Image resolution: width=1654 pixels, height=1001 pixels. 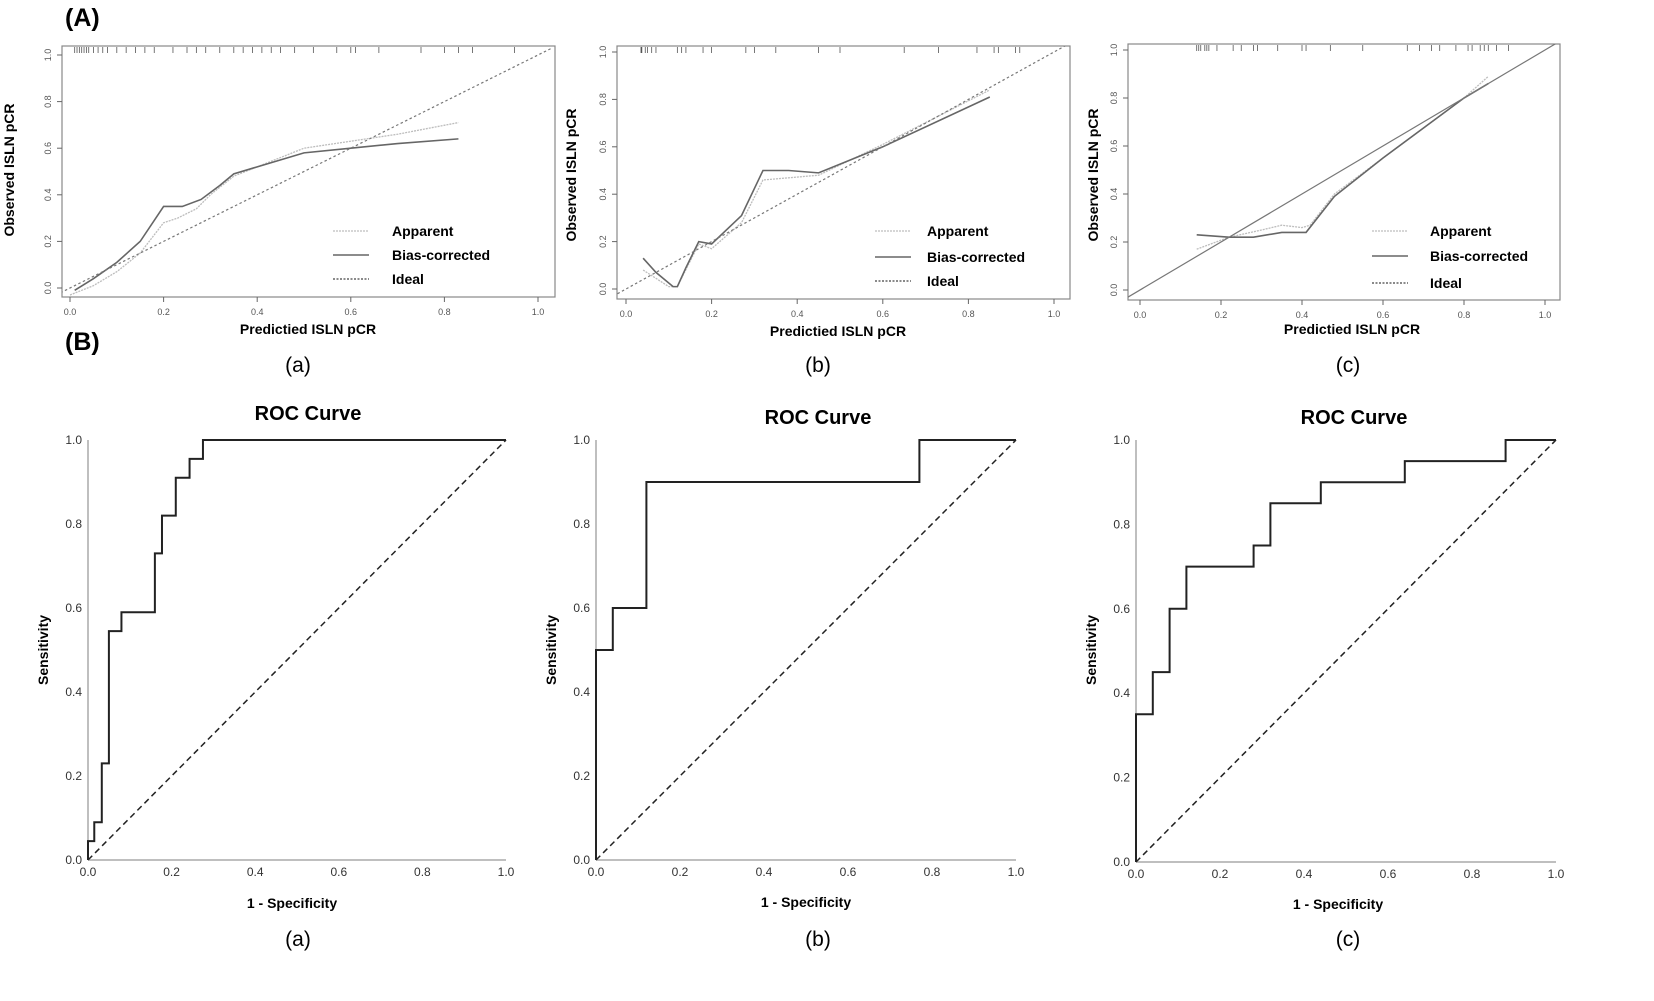 What do you see at coordinates (82, 342) in the screenshot?
I see `section-label-b: (B)` at bounding box center [82, 342].